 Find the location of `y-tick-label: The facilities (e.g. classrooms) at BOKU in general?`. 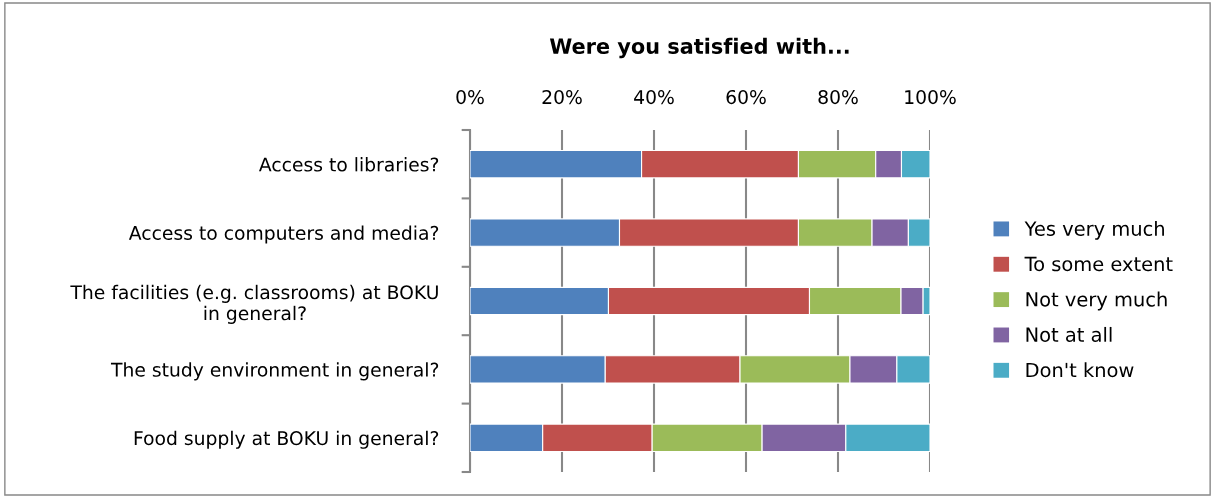

y-tick-label: The facilities (e.g. classrooms) at BOKU in general? is located at coordinates (254, 304).